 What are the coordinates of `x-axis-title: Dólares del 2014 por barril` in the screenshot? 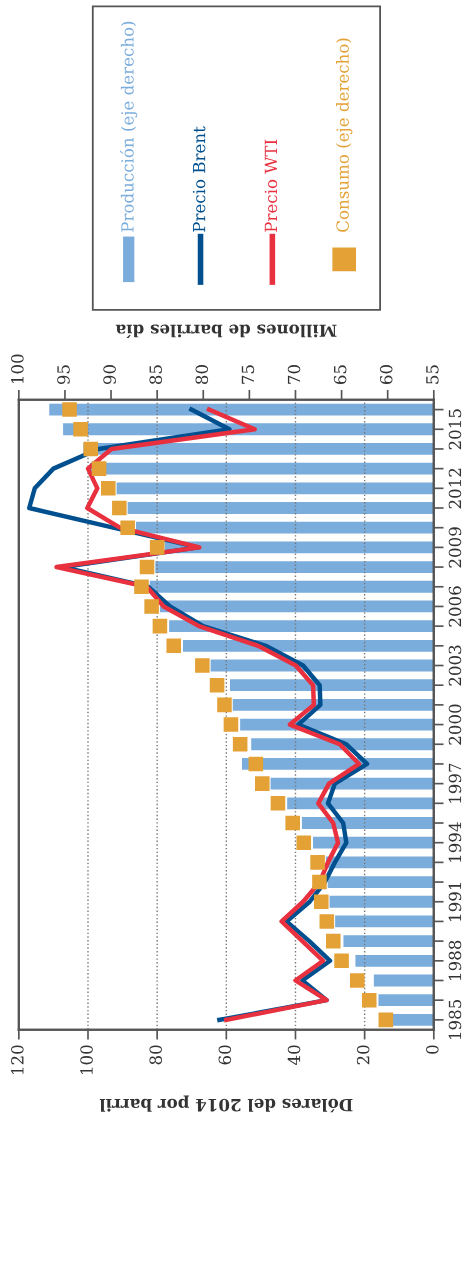 It's located at (226, 1104).